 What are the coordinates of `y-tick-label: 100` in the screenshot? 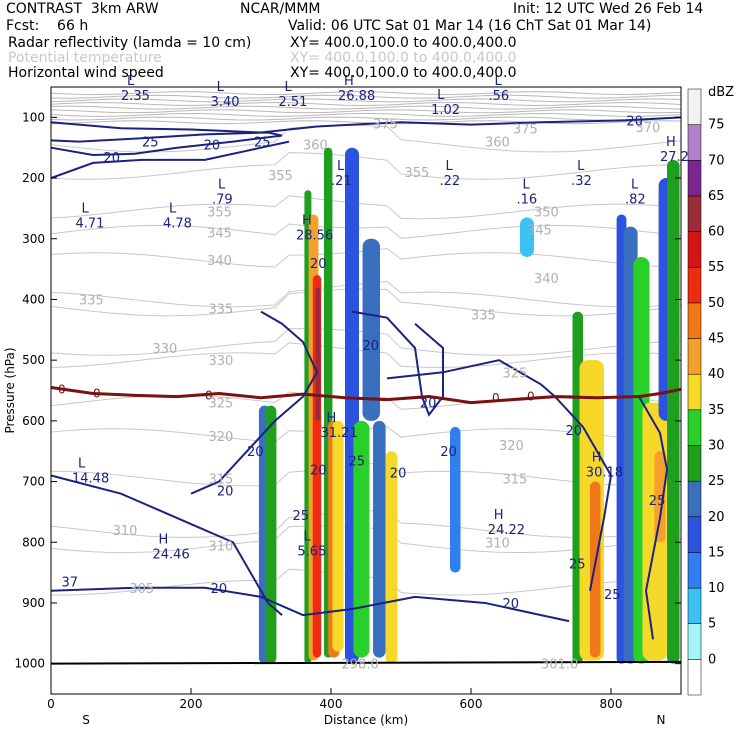 It's located at (33, 117).